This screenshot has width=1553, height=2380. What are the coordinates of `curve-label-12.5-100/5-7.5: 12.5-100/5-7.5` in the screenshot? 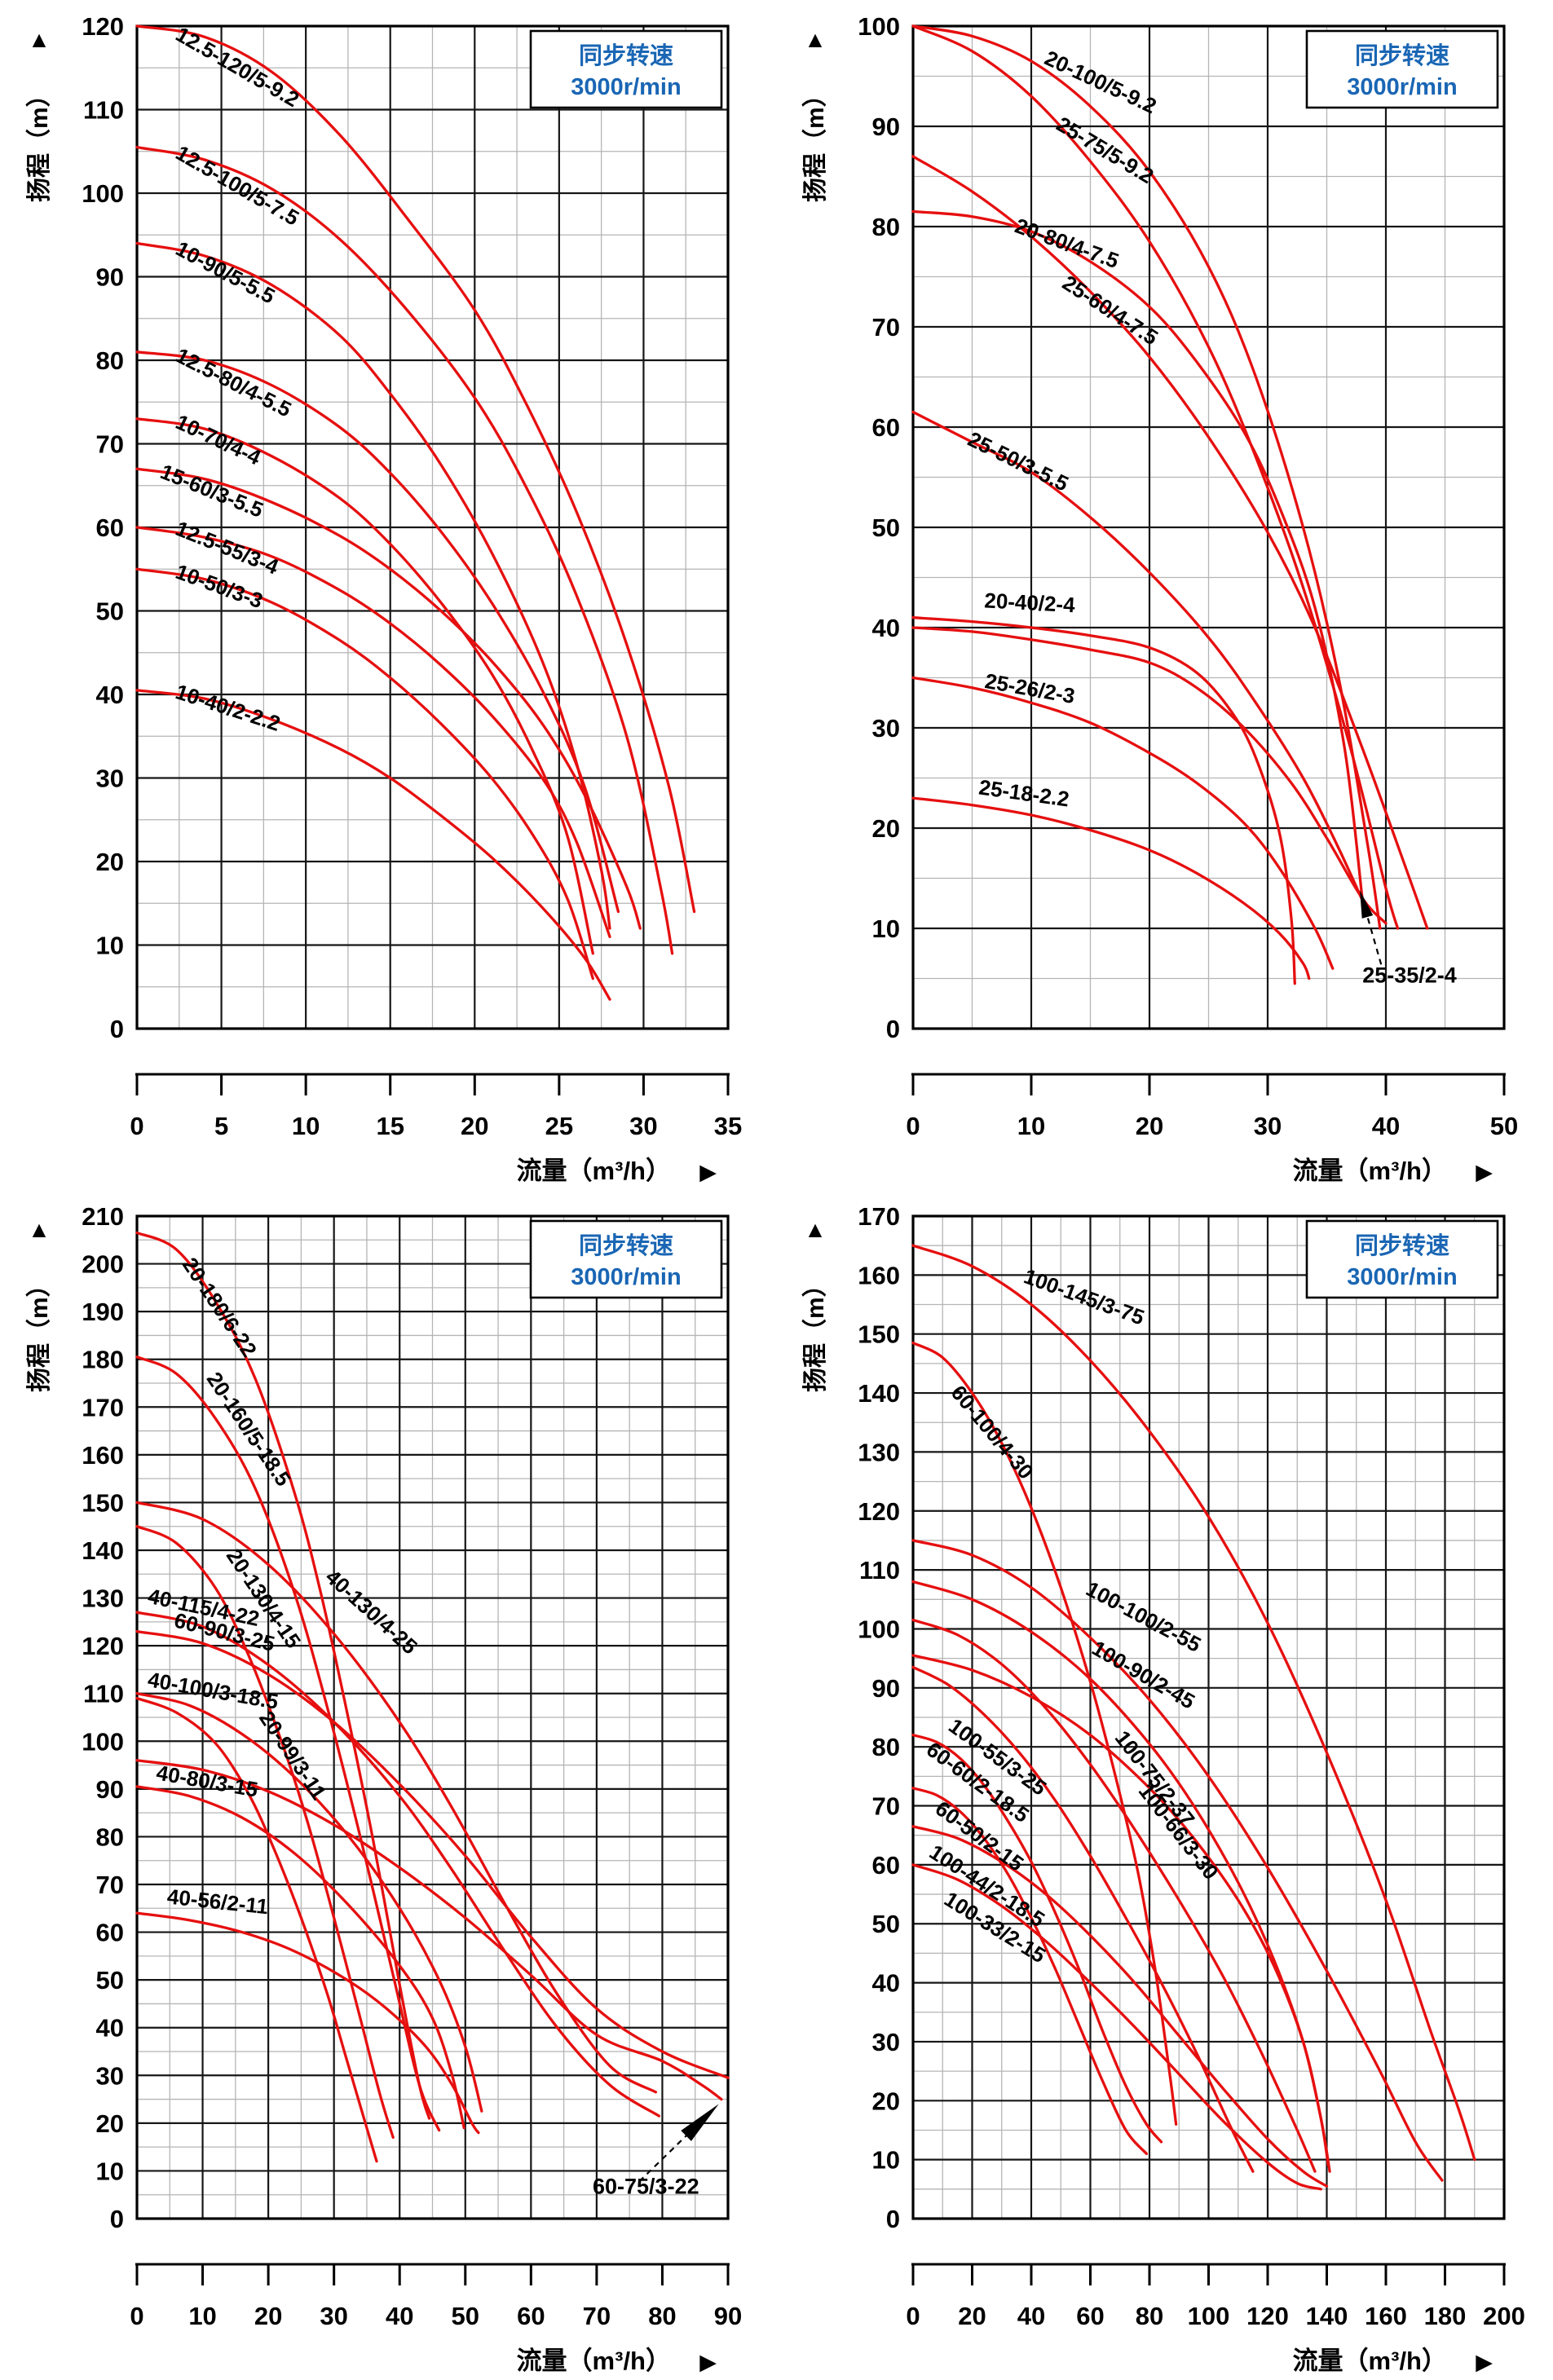 It's located at (237, 185).